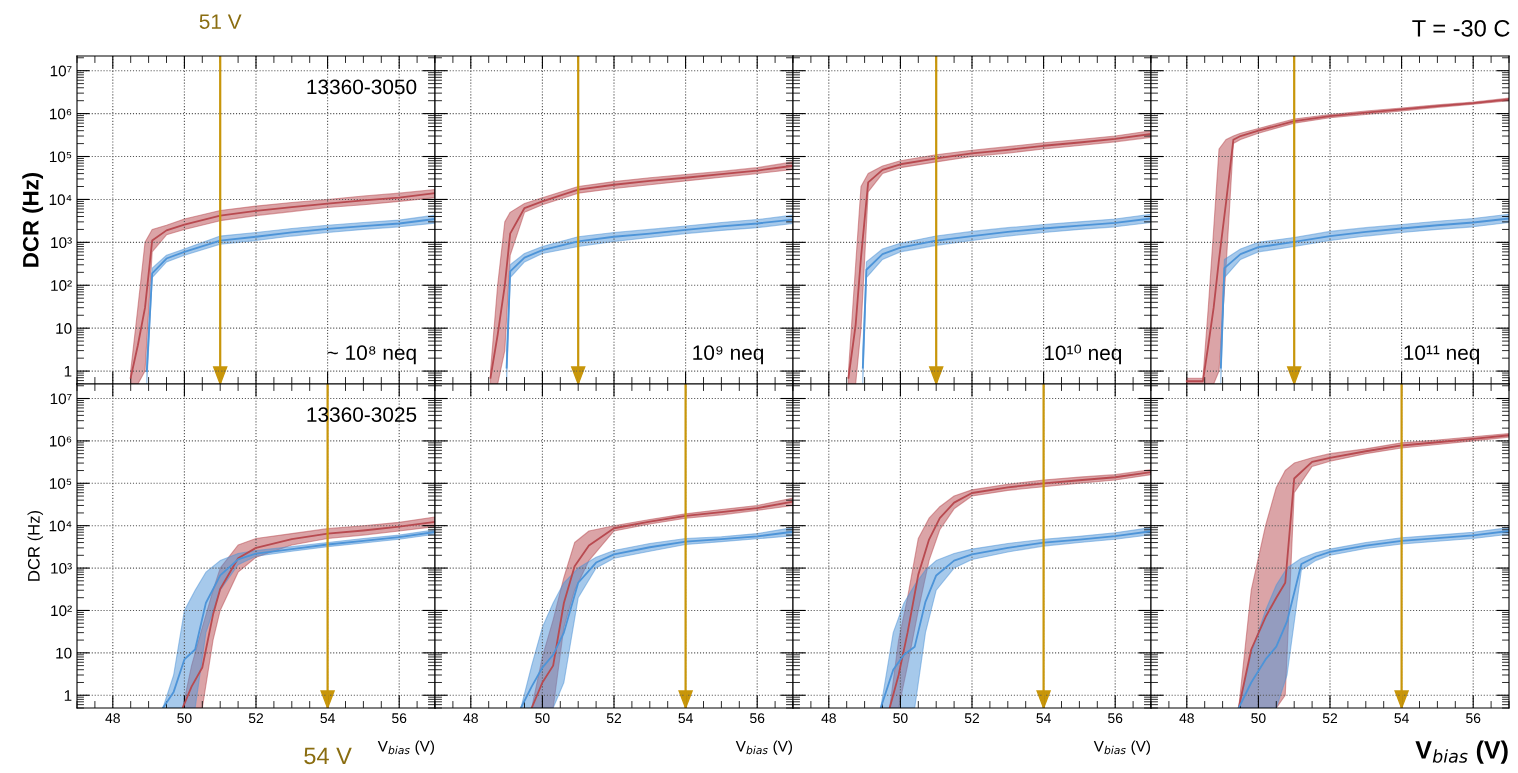 This screenshot has height=773, width=1518. What do you see at coordinates (220, 21) in the screenshot?
I see `ref-line-label: 51 V` at bounding box center [220, 21].